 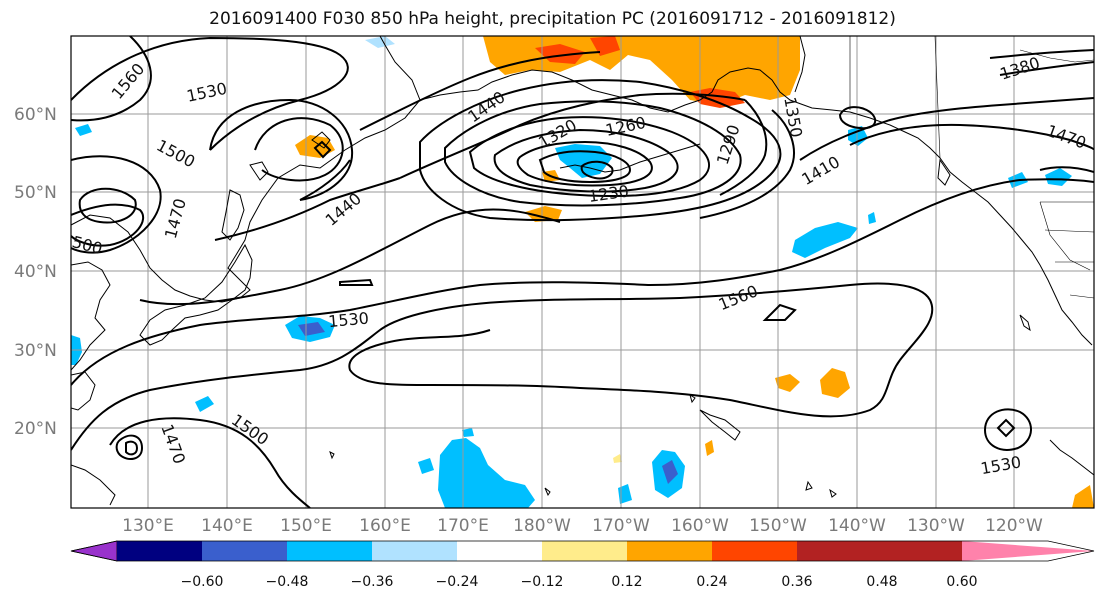 I want to click on contour-label: 1290, so click(x=728, y=144).